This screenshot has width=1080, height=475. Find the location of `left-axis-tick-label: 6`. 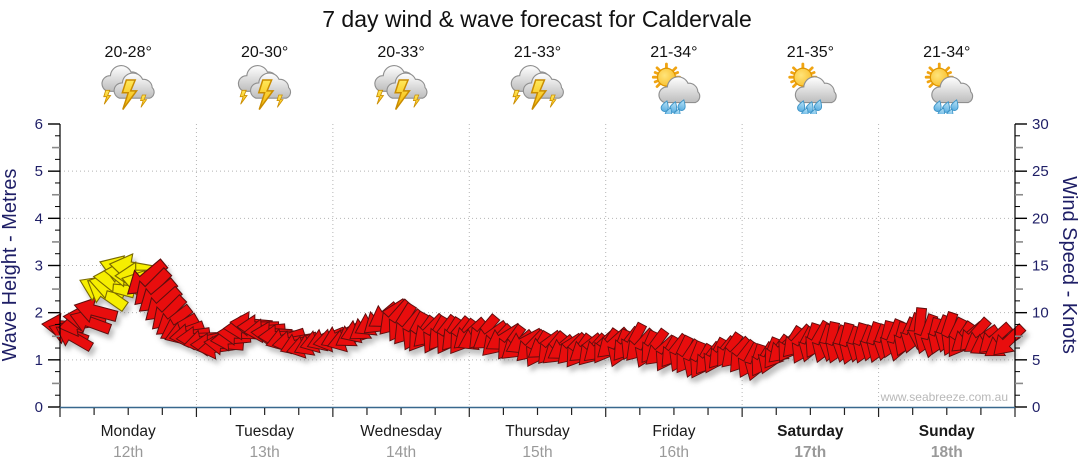

left-axis-tick-label: 6 is located at coordinates (39, 124).